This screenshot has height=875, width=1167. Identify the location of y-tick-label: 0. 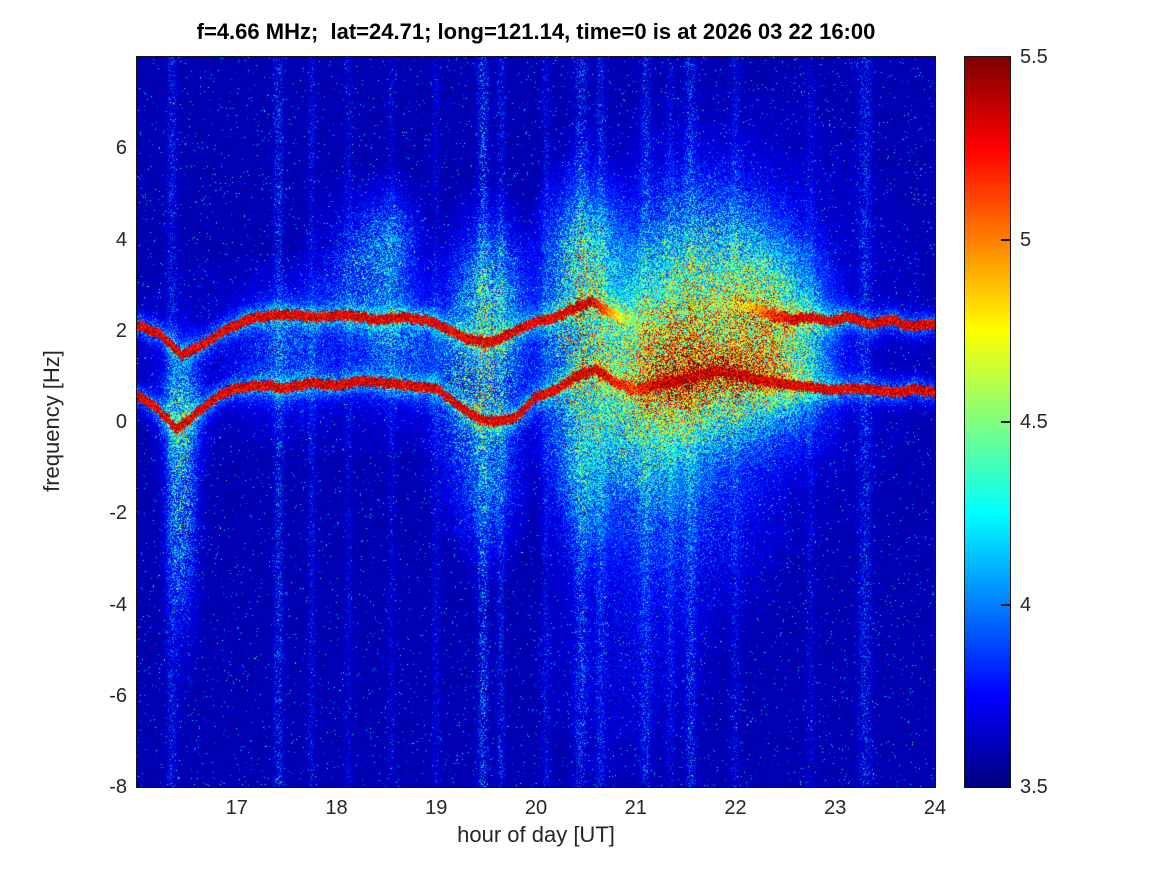
(121, 422).